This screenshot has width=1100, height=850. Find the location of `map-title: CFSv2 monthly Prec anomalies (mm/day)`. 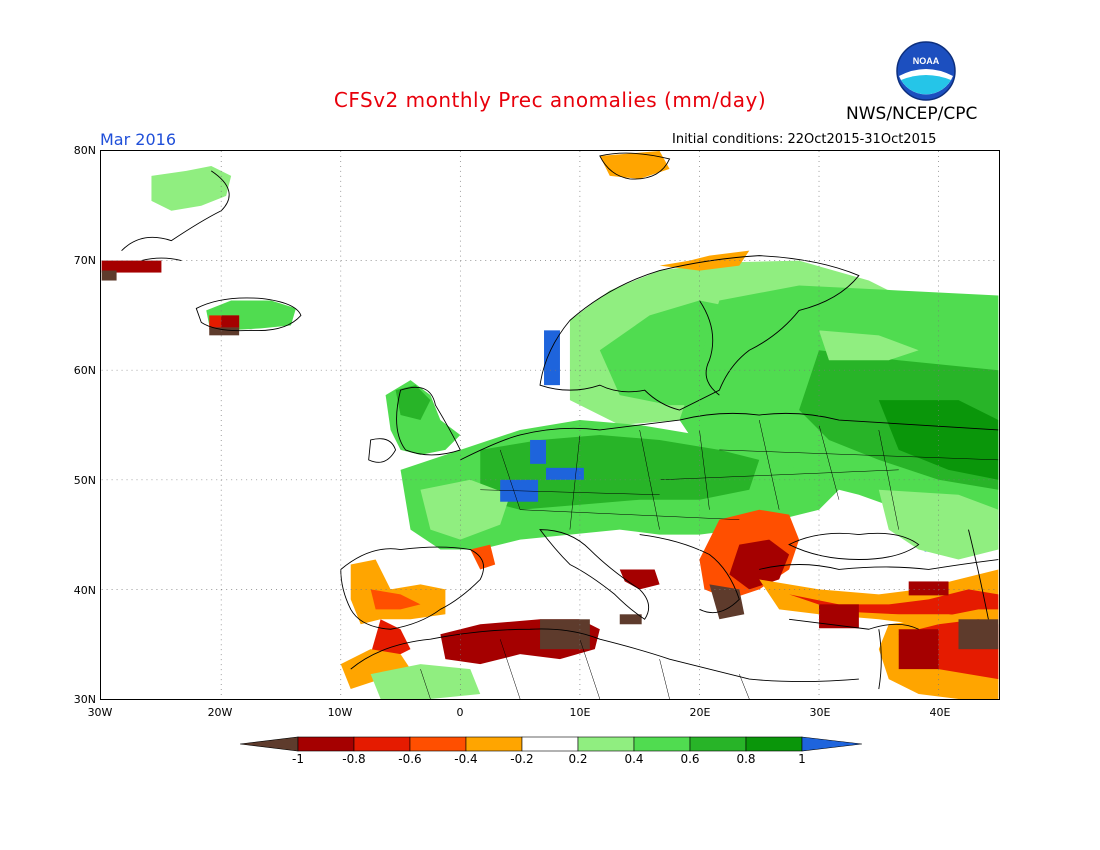

map-title: CFSv2 monthly Prec anomalies (mm/day) is located at coordinates (550, 100).